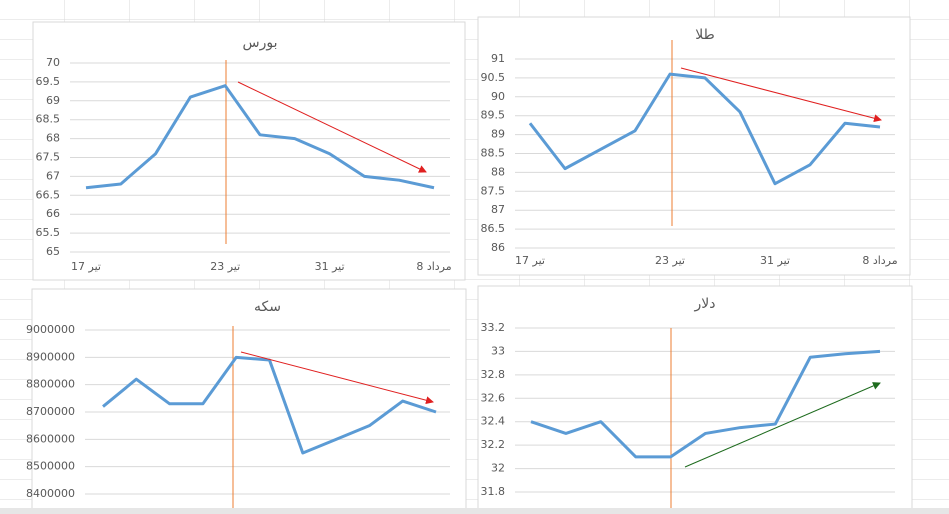  What do you see at coordinates (474, 511) in the screenshot?
I see `sheet-bar` at bounding box center [474, 511].